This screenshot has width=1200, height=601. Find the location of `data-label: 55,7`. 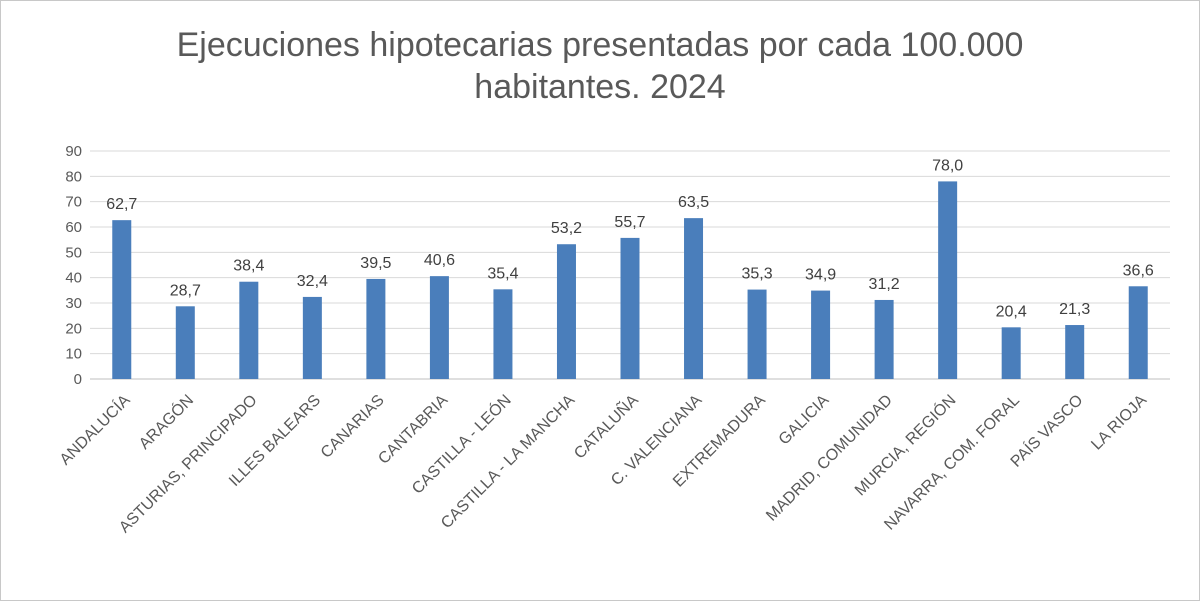

data-label: 55,7 is located at coordinates (629, 222).